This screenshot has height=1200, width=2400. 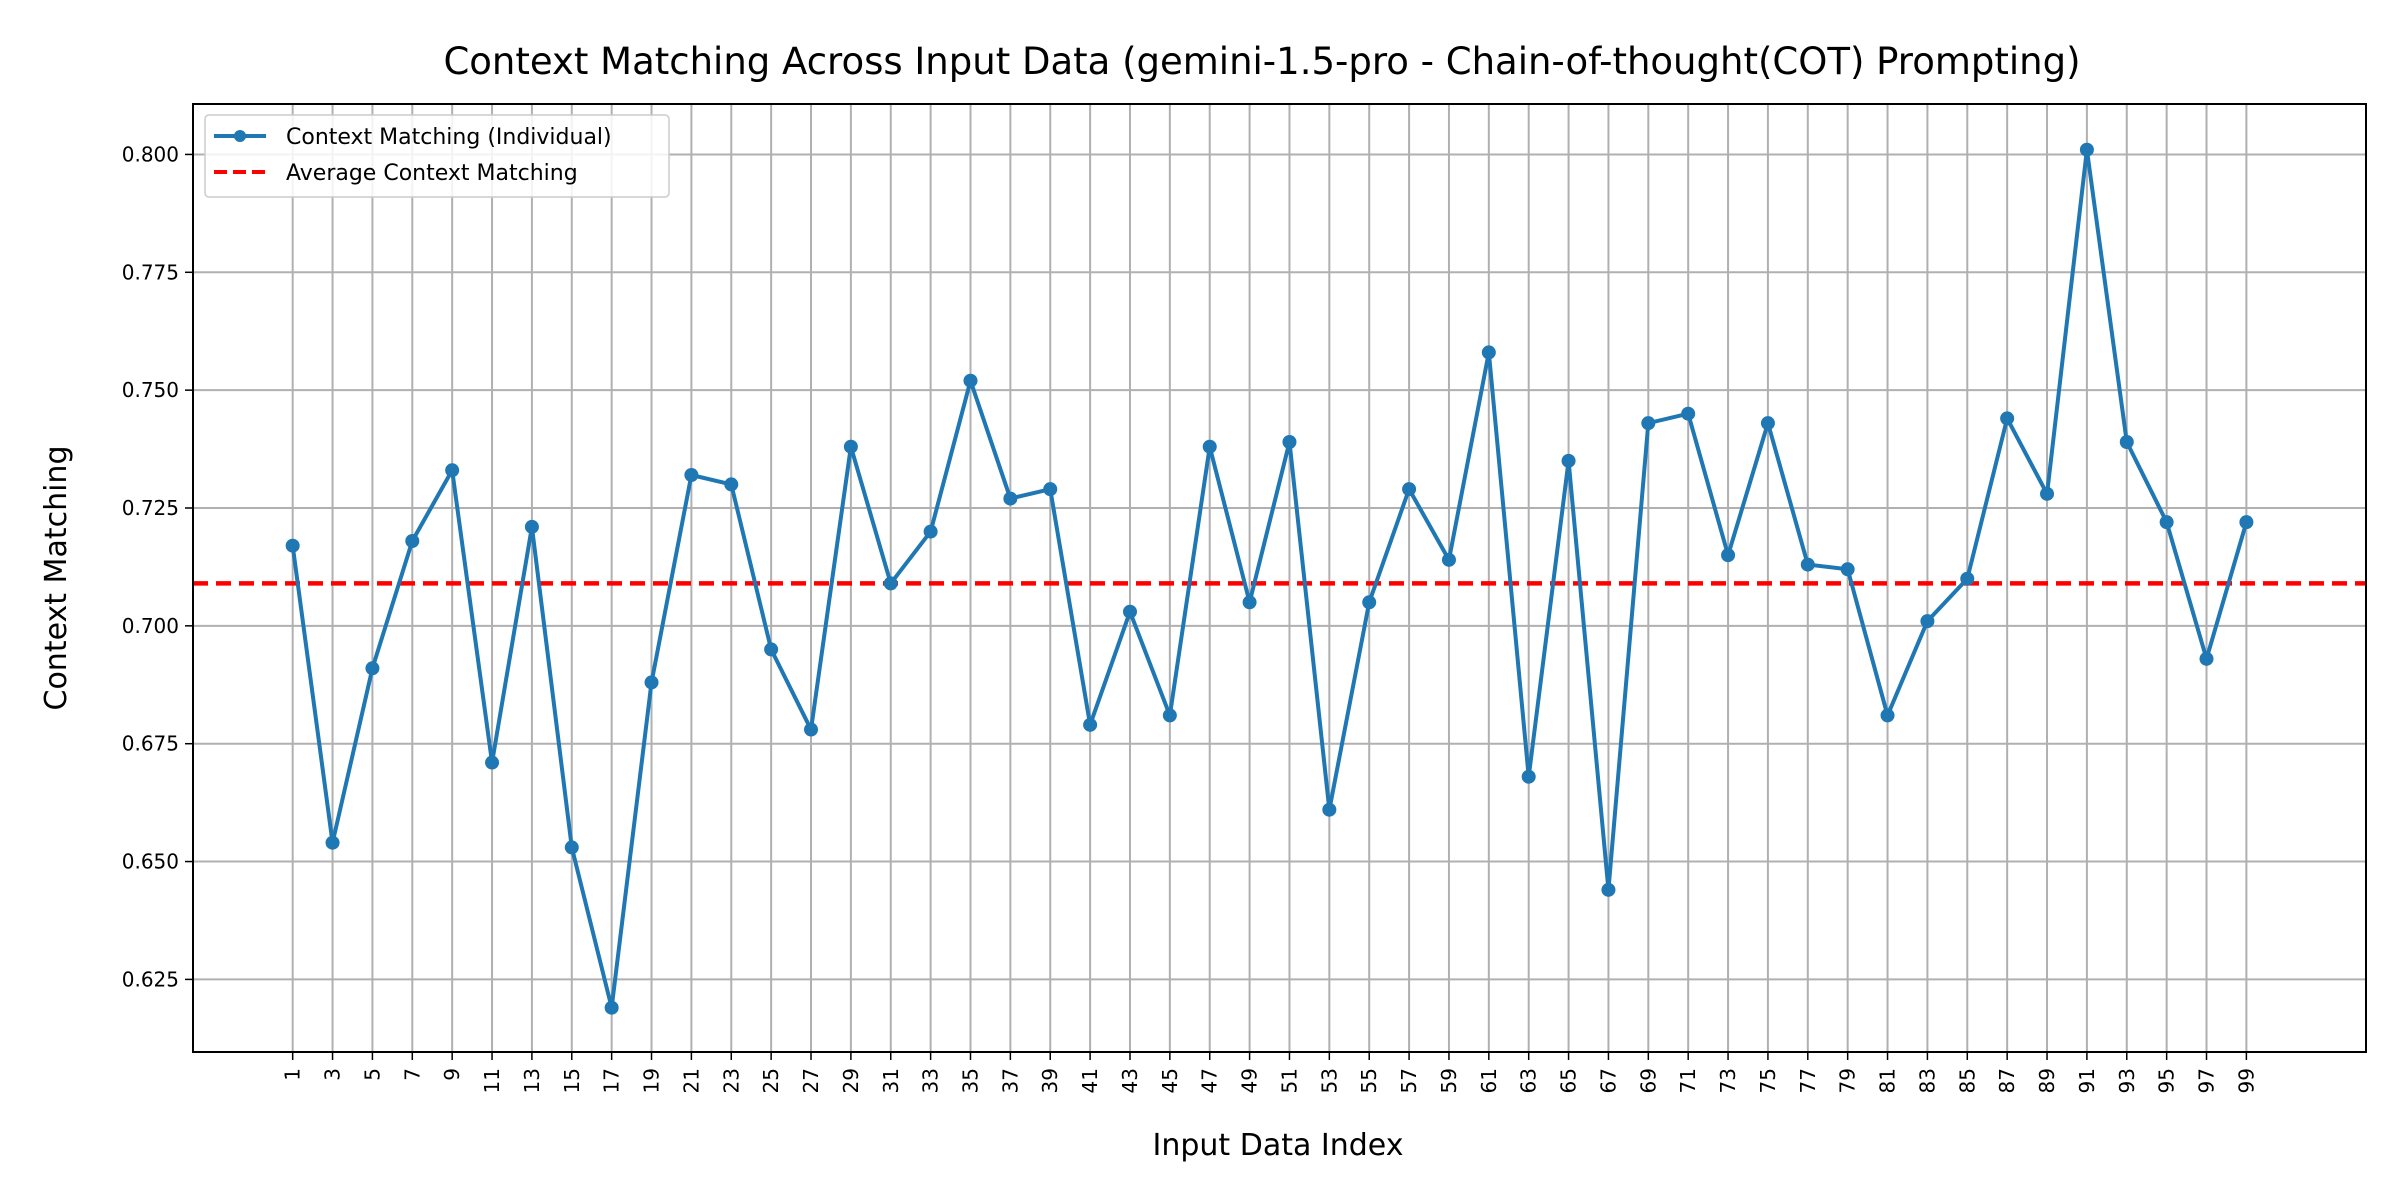 I want to click on x-tick-label: 23, so click(x=731, y=1080).